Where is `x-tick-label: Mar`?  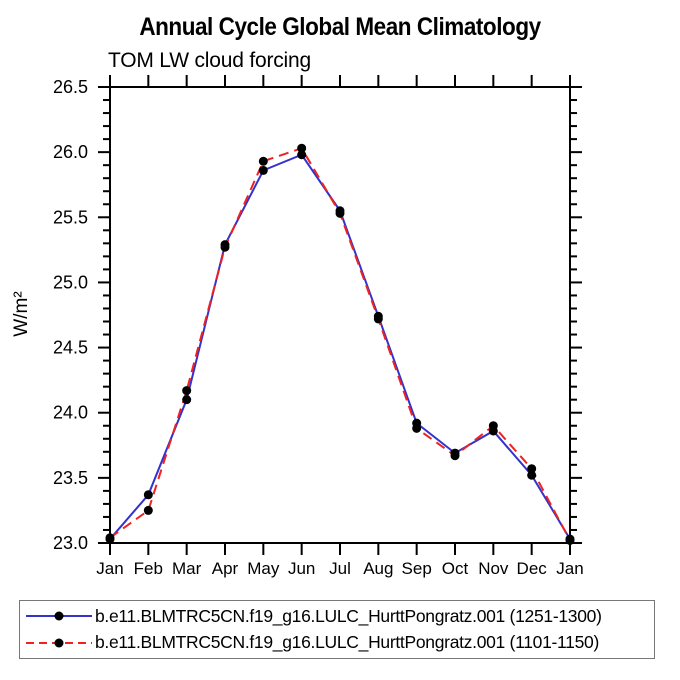
x-tick-label: Mar is located at coordinates (187, 568).